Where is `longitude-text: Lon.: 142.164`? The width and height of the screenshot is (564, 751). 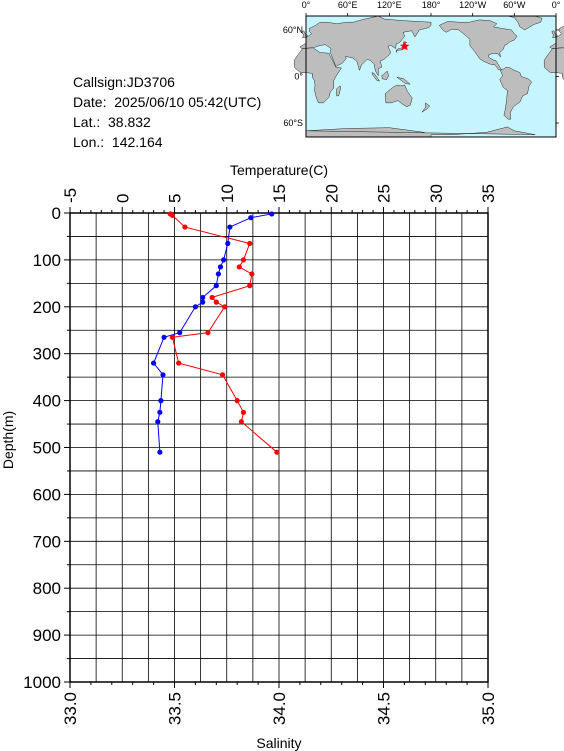
longitude-text: Lon.: 142.164 is located at coordinates (118, 142).